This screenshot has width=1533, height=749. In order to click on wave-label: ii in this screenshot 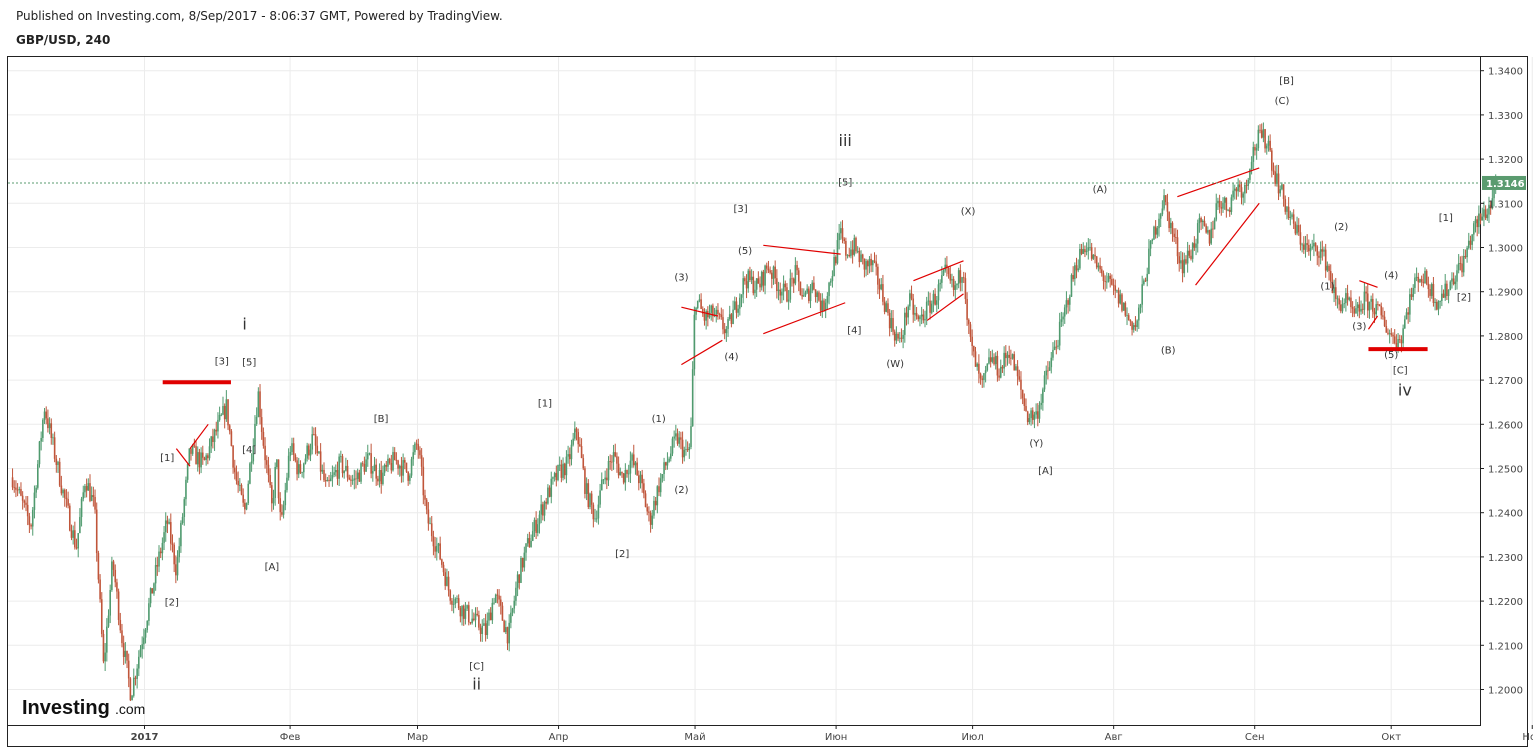, I will do `click(476, 684)`.